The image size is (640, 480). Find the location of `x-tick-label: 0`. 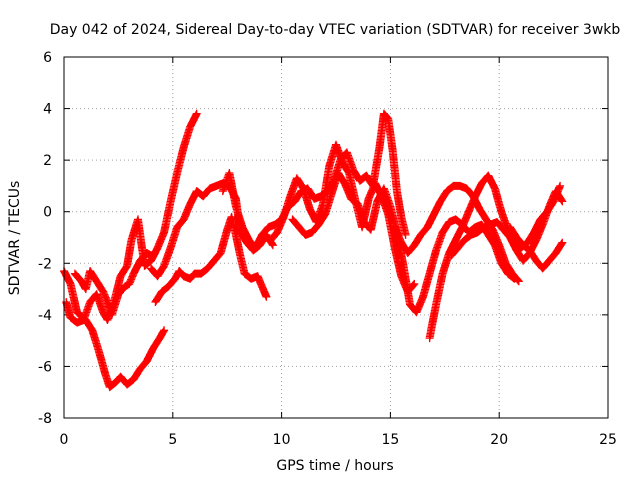

x-tick-label: 0 is located at coordinates (64, 440).